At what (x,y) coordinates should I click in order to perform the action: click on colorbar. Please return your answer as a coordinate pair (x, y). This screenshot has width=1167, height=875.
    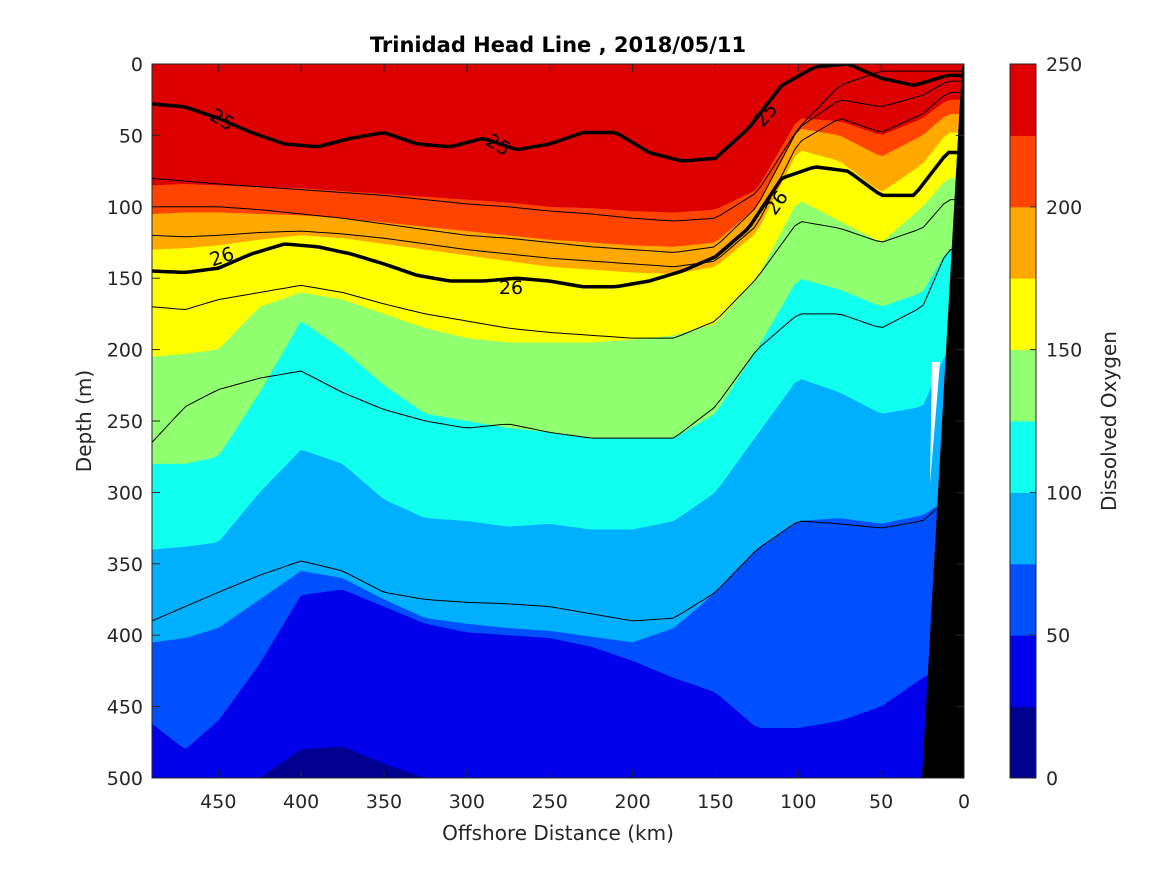
    Looking at the image, I should click on (1023, 421).